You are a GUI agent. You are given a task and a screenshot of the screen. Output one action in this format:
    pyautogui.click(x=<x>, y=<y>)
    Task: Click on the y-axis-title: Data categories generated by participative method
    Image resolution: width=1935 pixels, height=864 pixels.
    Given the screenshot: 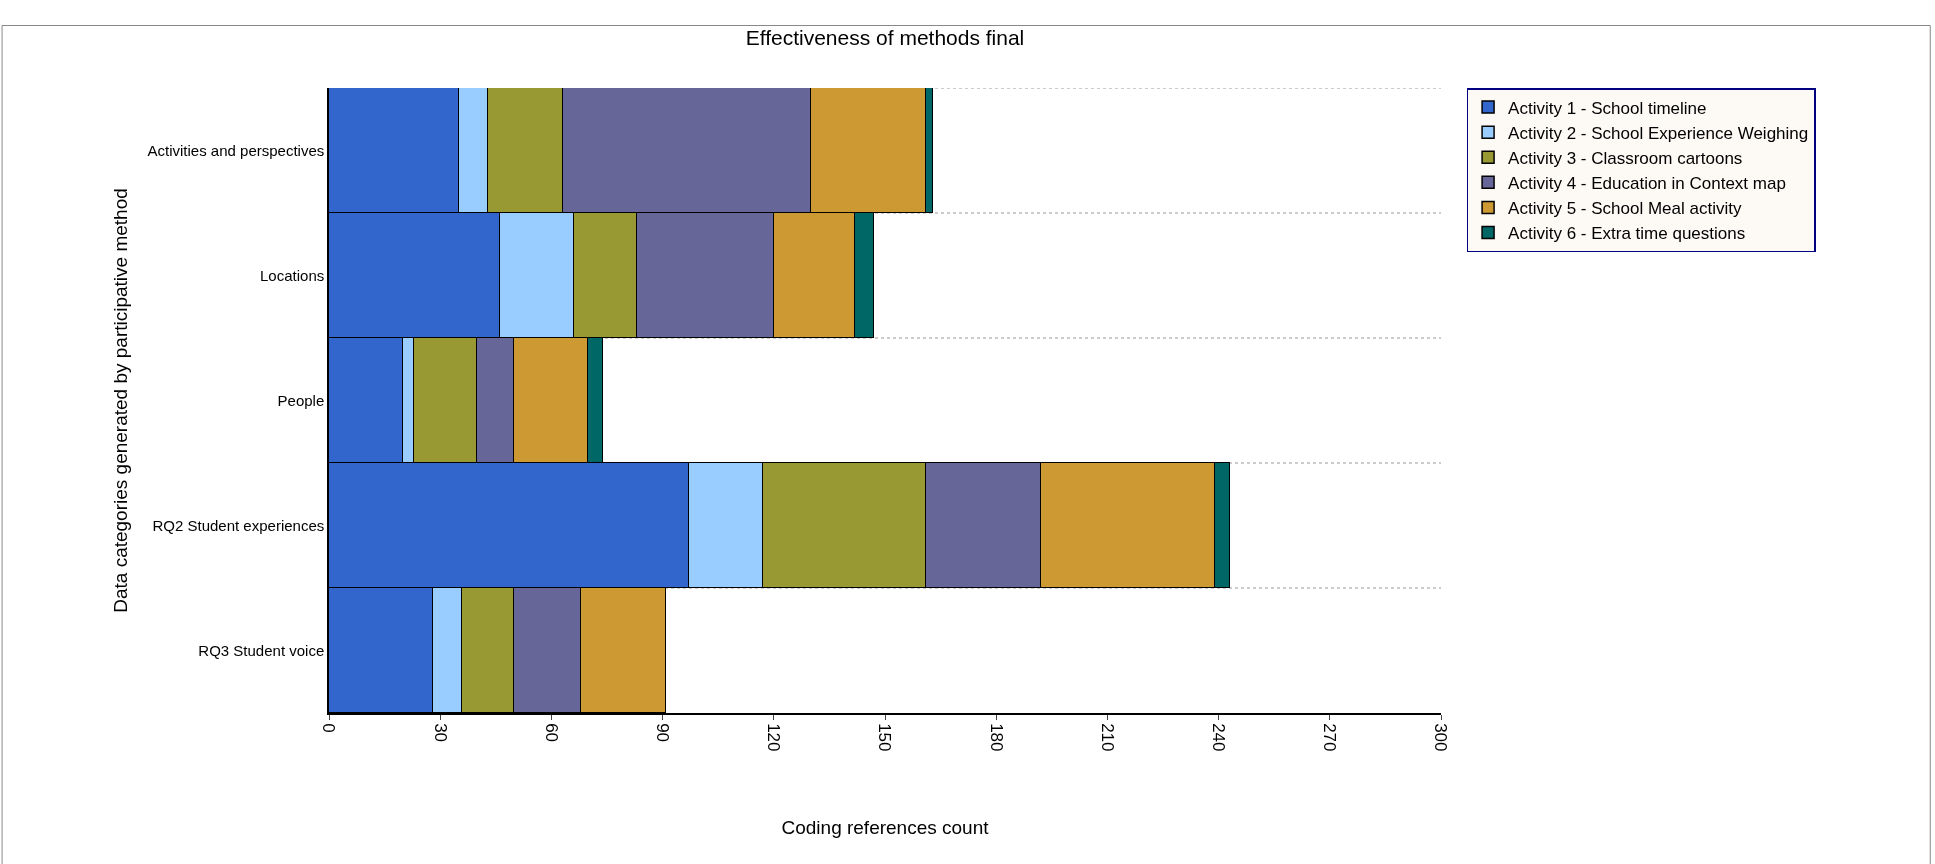 What is the action you would take?
    pyautogui.click(x=120, y=400)
    